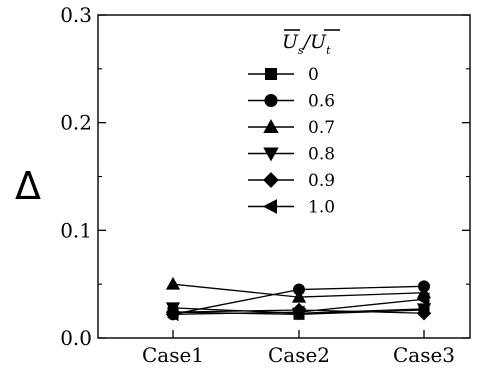  Describe the element at coordinates (321, 181) in the screenshot. I see `legend-label: 0.9` at that location.